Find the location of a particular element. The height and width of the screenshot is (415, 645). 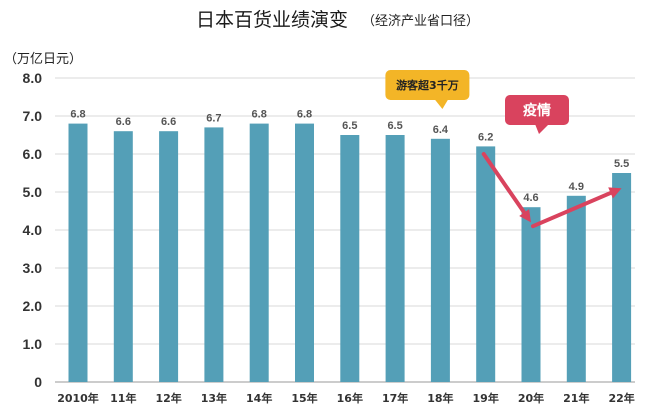

data-label: 5.5 is located at coordinates (621, 164).